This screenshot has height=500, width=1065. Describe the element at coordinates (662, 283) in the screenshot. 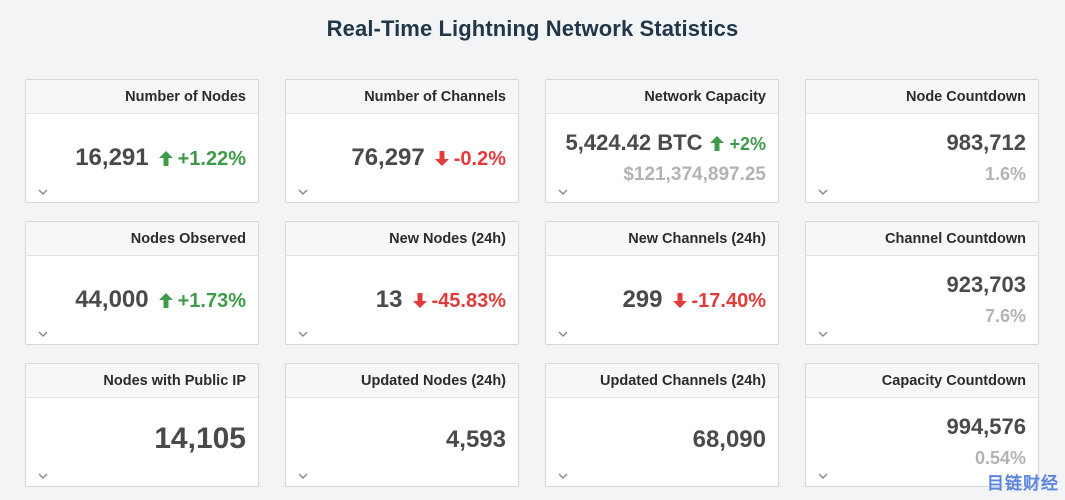

I see `card-new-channels: New Channels (24h) 299 -17.40%` at that location.